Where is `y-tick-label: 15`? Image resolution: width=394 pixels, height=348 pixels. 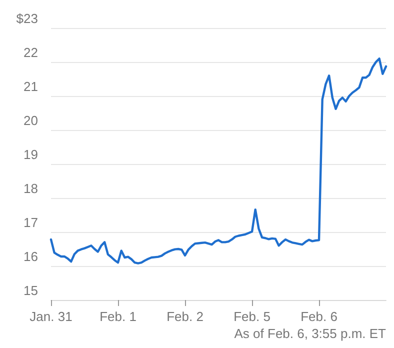 y-tick-label: 15 is located at coordinates (31, 290).